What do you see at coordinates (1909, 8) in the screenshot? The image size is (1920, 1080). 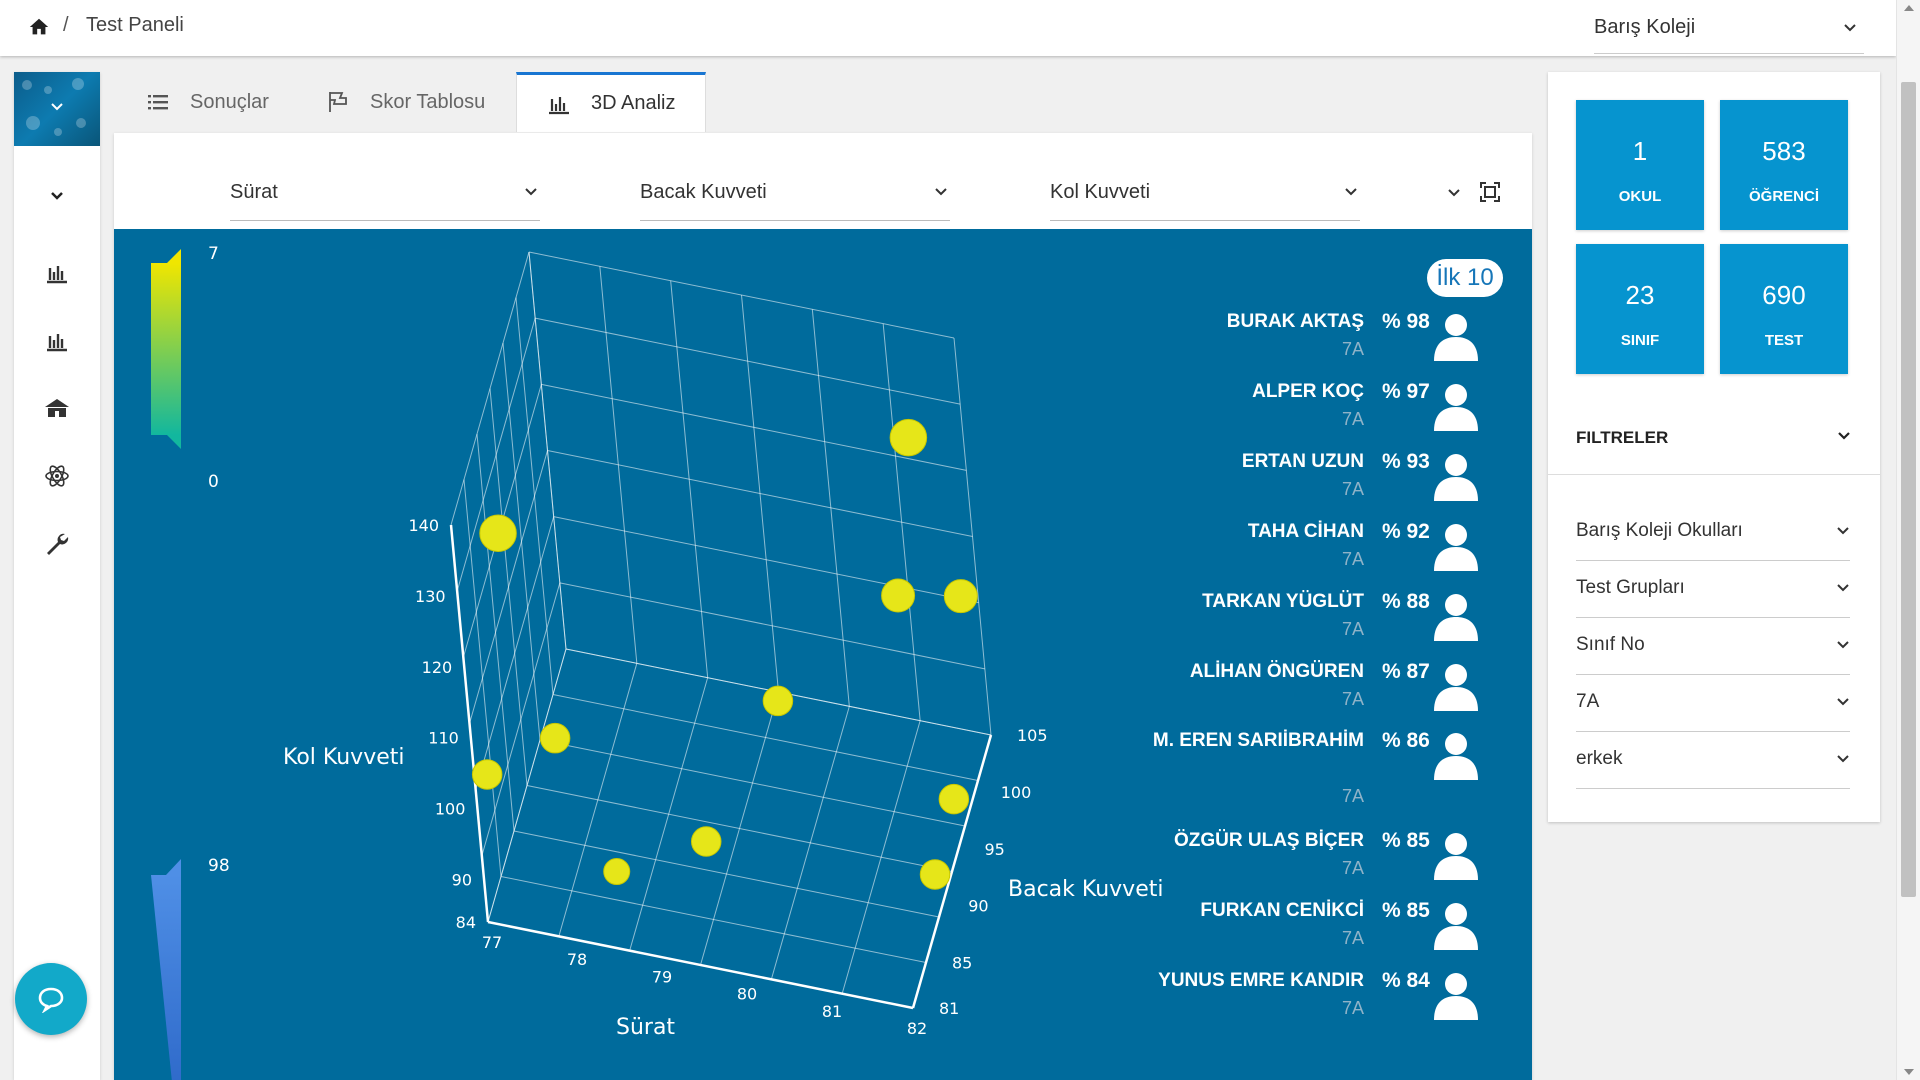 I see `scroll-up-arrow` at bounding box center [1909, 8].